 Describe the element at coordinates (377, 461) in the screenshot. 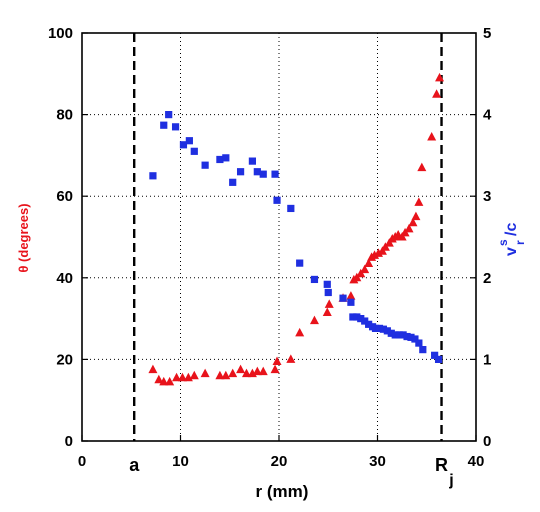

I see `x-tick-label: 30` at that location.